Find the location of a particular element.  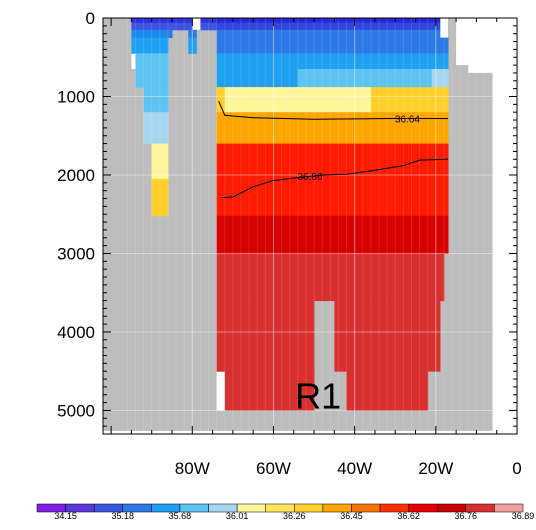

colorbar-label: 35.68 is located at coordinates (180, 516).